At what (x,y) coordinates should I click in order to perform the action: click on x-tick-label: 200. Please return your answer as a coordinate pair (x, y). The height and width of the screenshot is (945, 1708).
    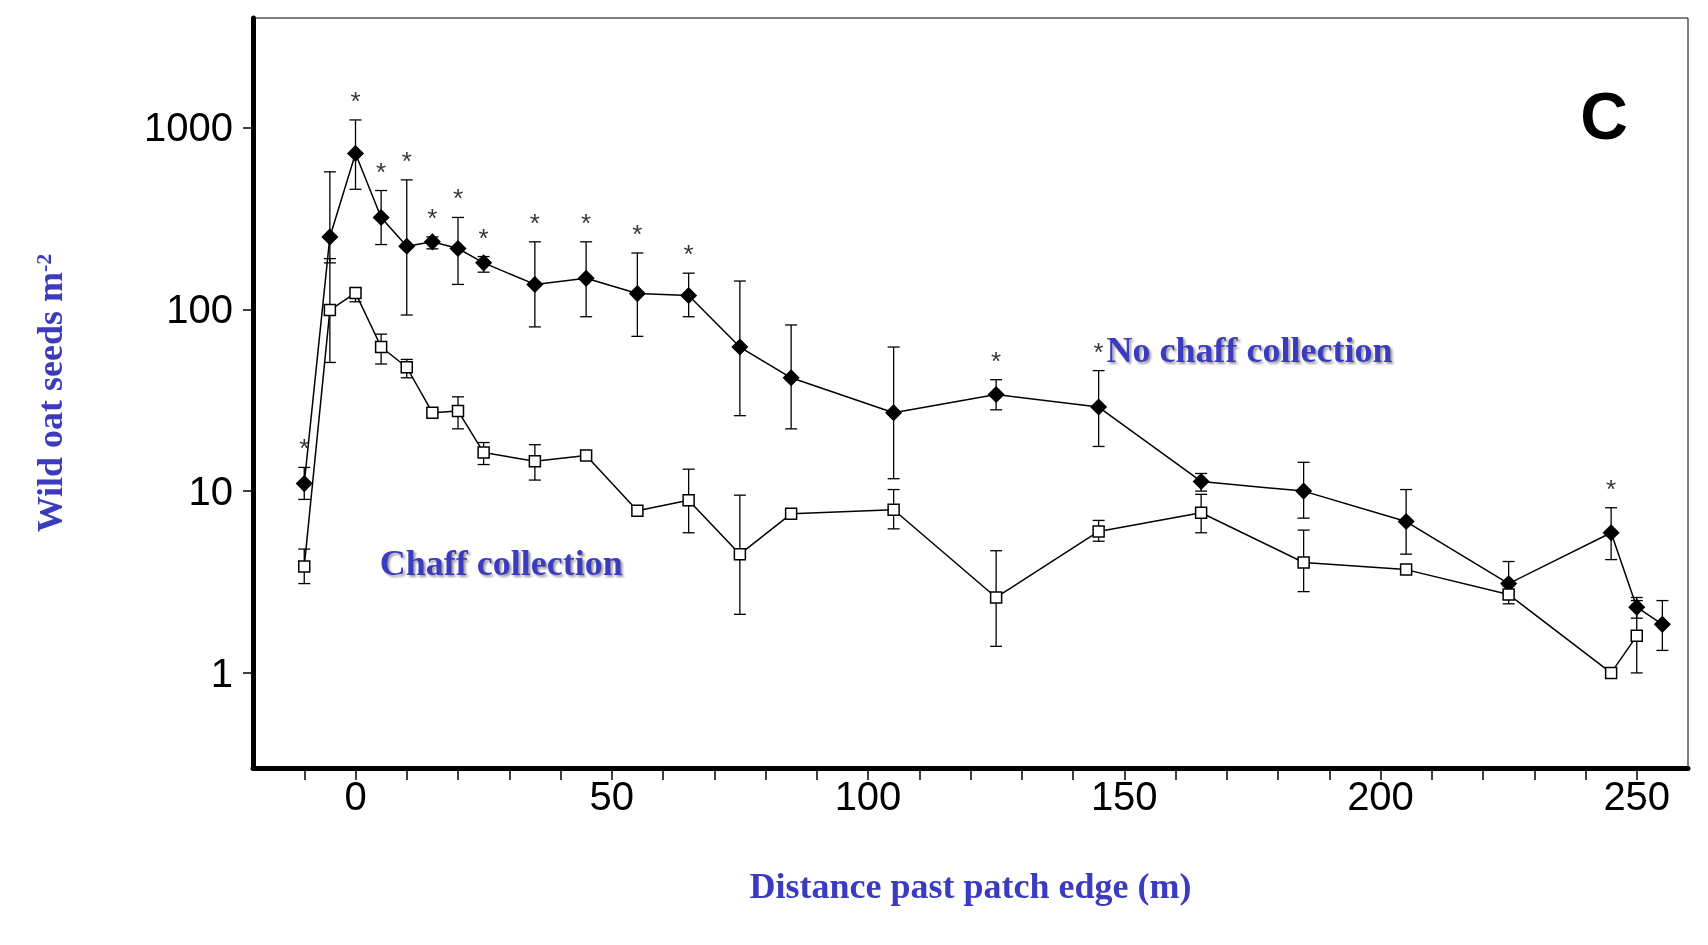
    Looking at the image, I should click on (1380, 796).